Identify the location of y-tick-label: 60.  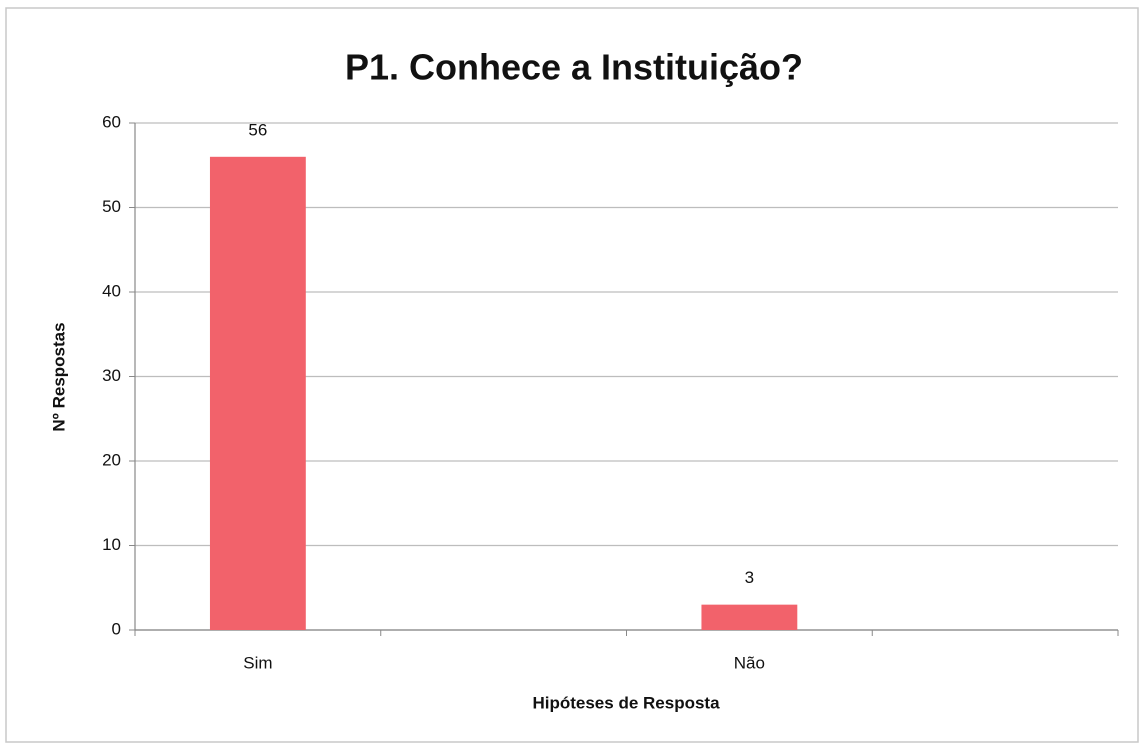
(111, 121).